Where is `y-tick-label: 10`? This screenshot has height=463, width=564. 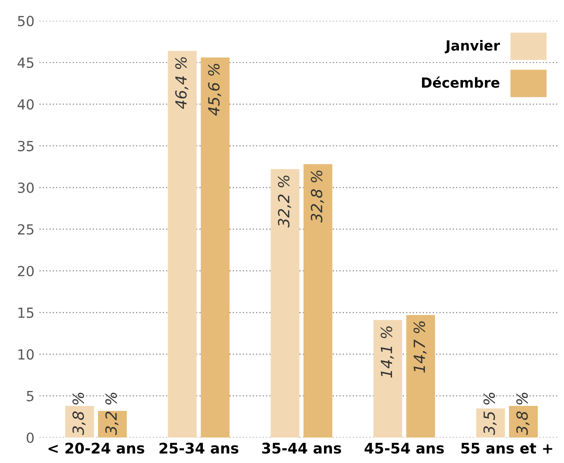
y-tick-label: 10 is located at coordinates (26, 354).